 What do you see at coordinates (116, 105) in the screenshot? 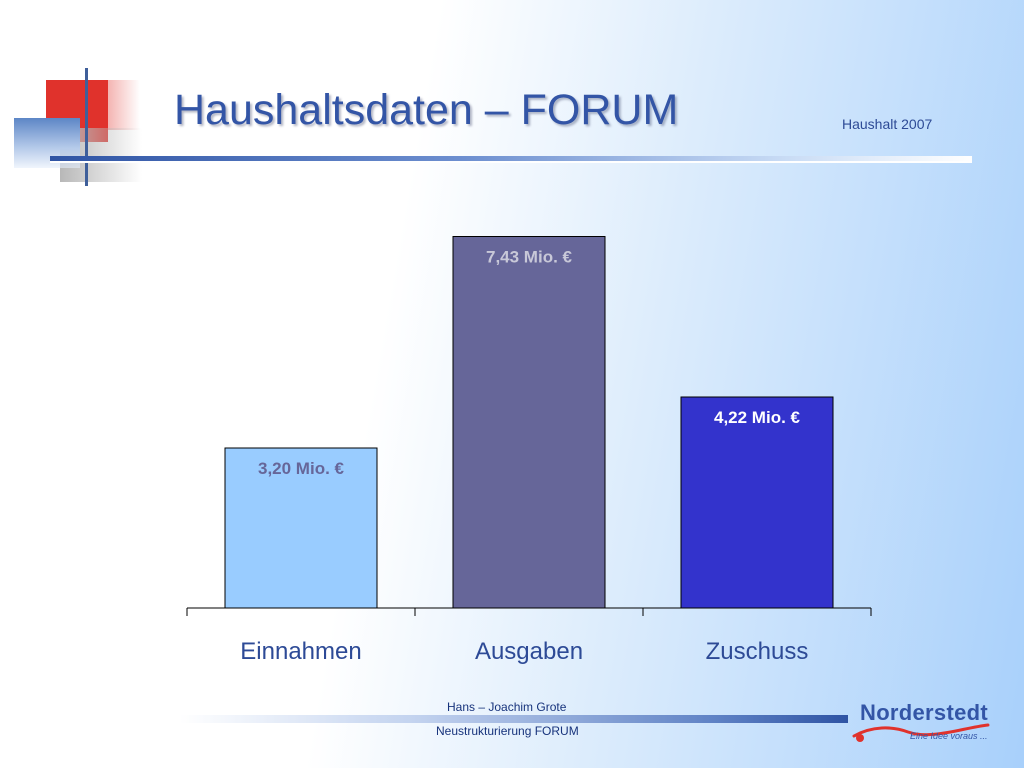
I see `red-fade-decoration` at bounding box center [116, 105].